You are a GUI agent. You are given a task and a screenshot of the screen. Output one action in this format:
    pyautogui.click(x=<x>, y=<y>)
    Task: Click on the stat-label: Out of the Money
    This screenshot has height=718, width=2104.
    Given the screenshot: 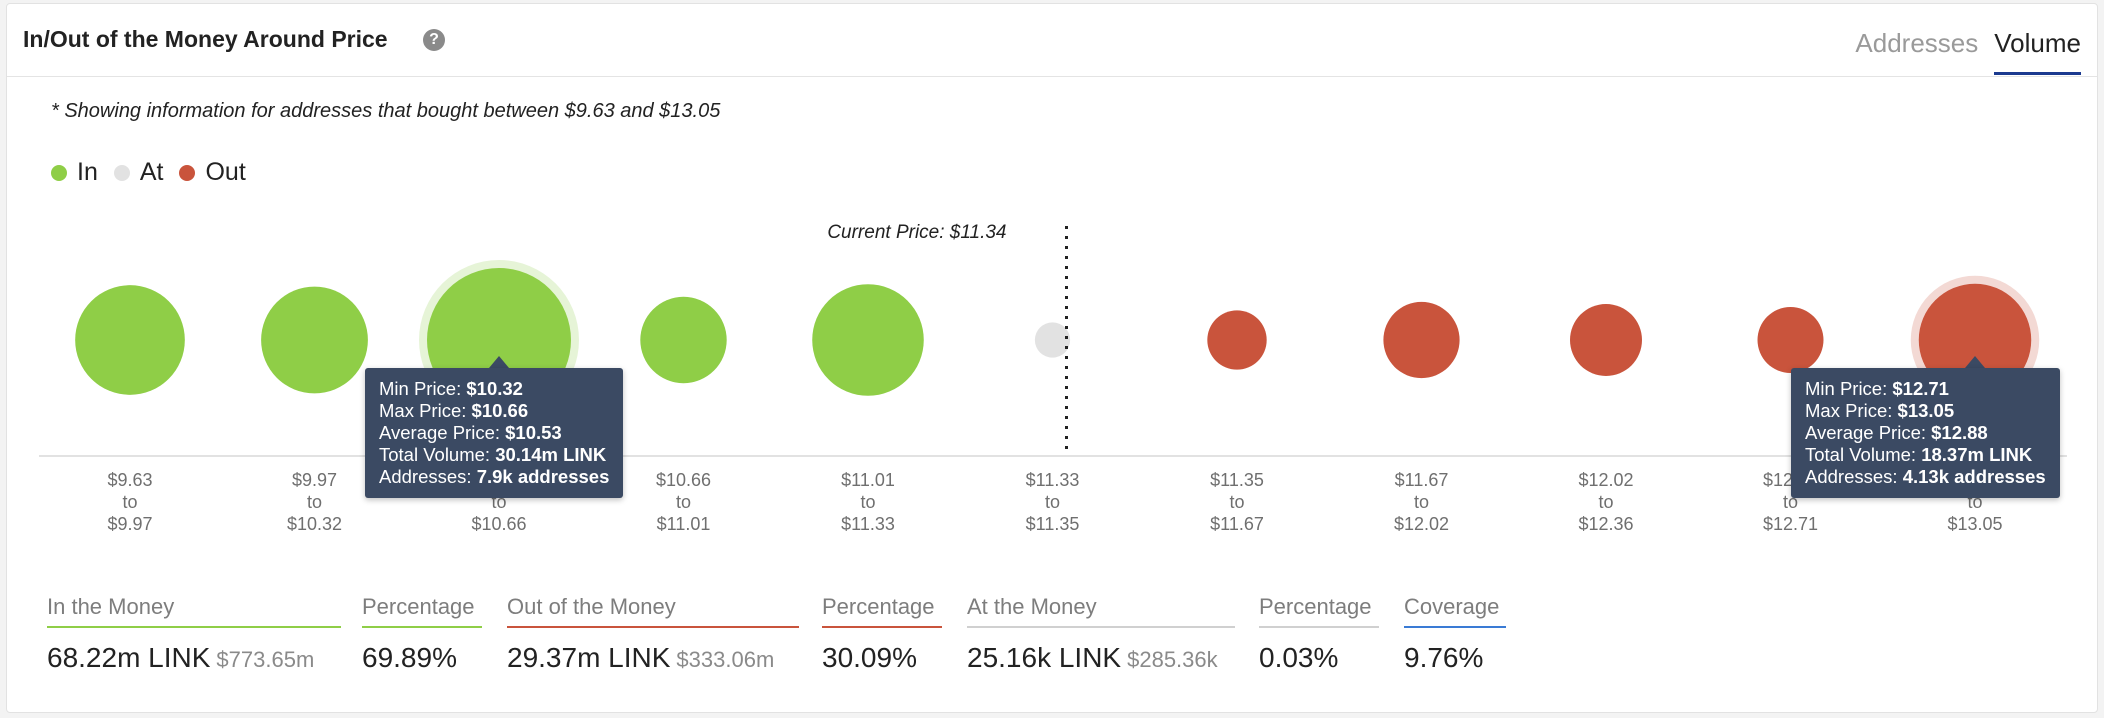 What is the action you would take?
    pyautogui.click(x=653, y=611)
    